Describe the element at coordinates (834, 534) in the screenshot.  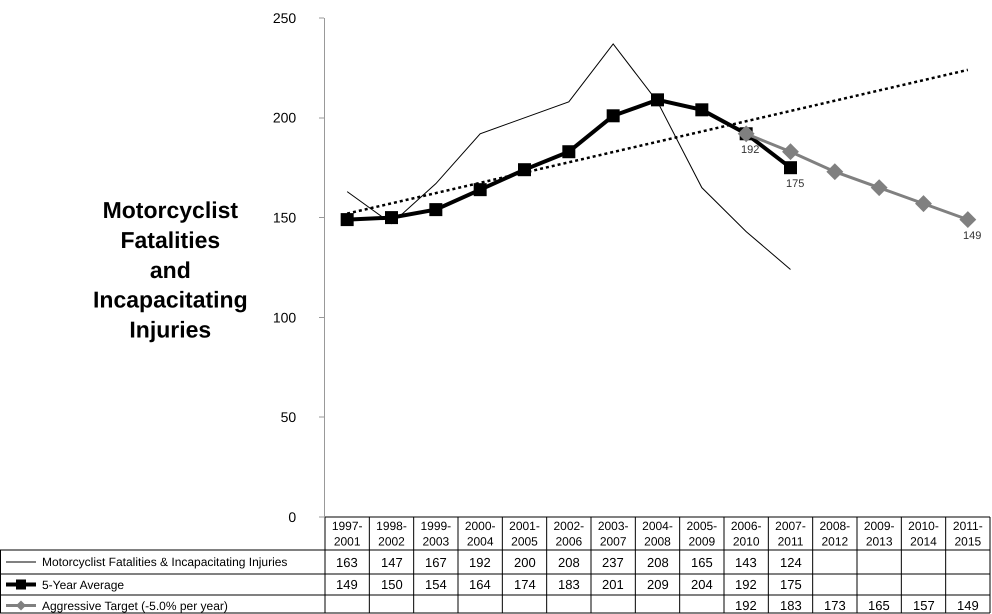
I see `x-tick-label: 2008-2012` at that location.